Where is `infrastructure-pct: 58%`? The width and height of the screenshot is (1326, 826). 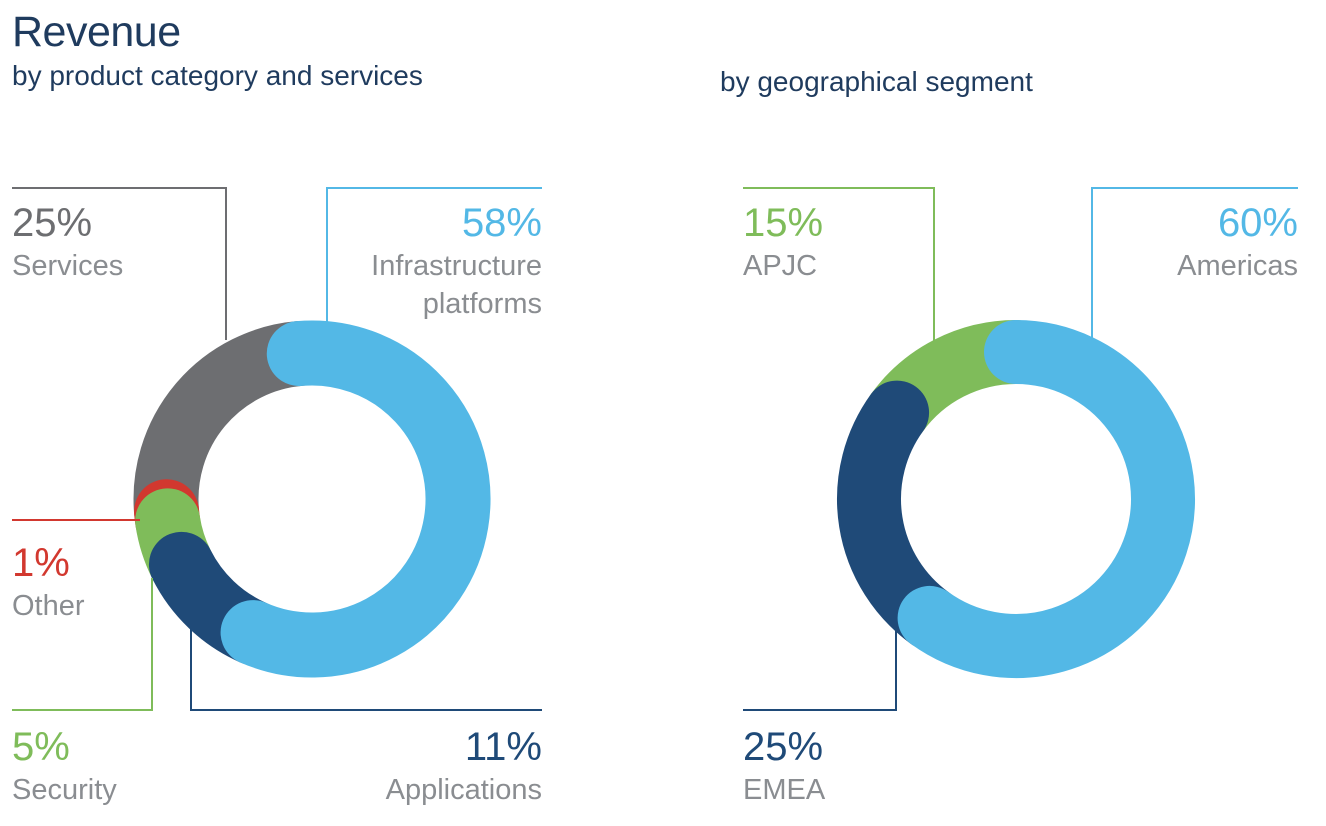
infrastructure-pct: 58% is located at coordinates (501, 223).